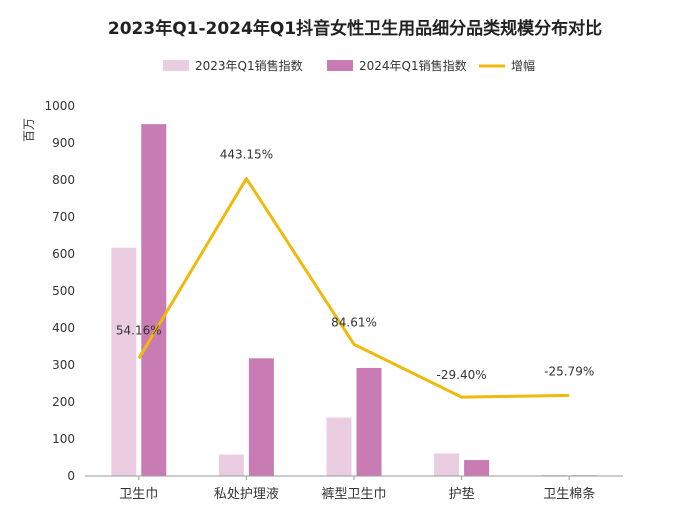  Describe the element at coordinates (63, 402) in the screenshot. I see `y-tick-label: 200` at that location.